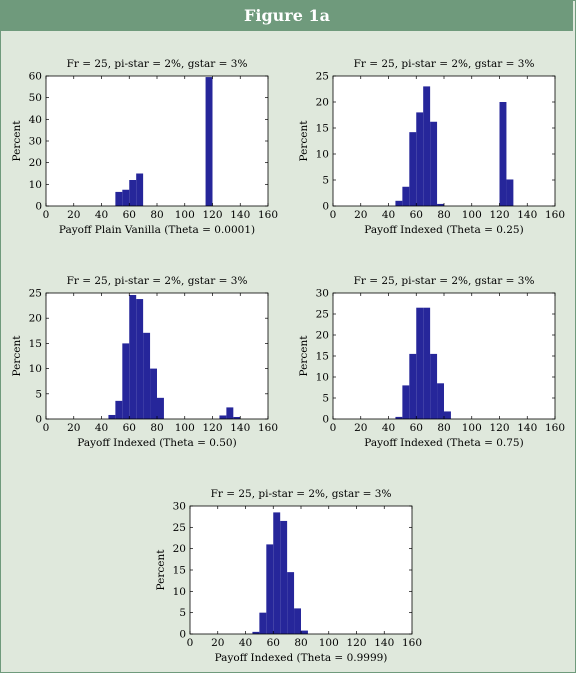 This screenshot has width=576, height=673. What do you see at coordinates (35, 98) in the screenshot?
I see `y-tick-label: 50` at bounding box center [35, 98].